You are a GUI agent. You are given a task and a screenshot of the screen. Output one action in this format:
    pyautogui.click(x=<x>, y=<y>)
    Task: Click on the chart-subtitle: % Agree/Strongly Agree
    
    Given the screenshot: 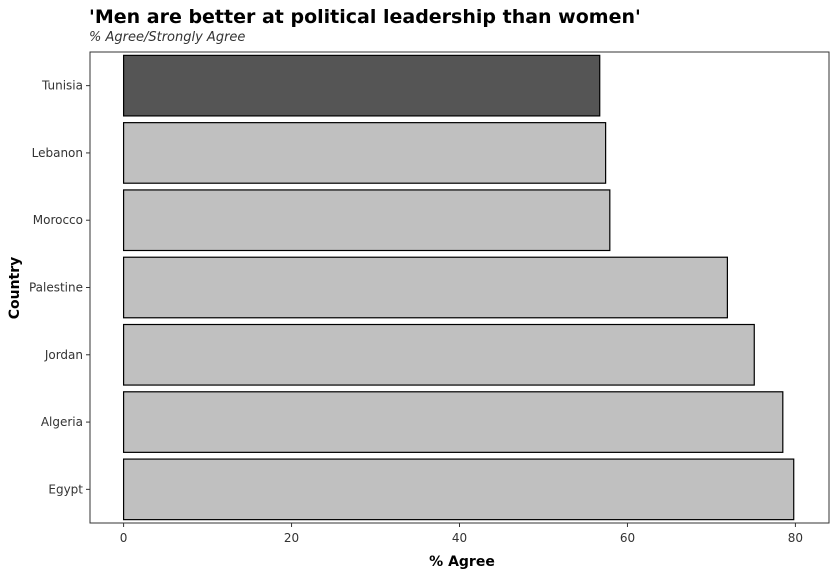 What is the action you would take?
    pyautogui.click(x=167, y=37)
    